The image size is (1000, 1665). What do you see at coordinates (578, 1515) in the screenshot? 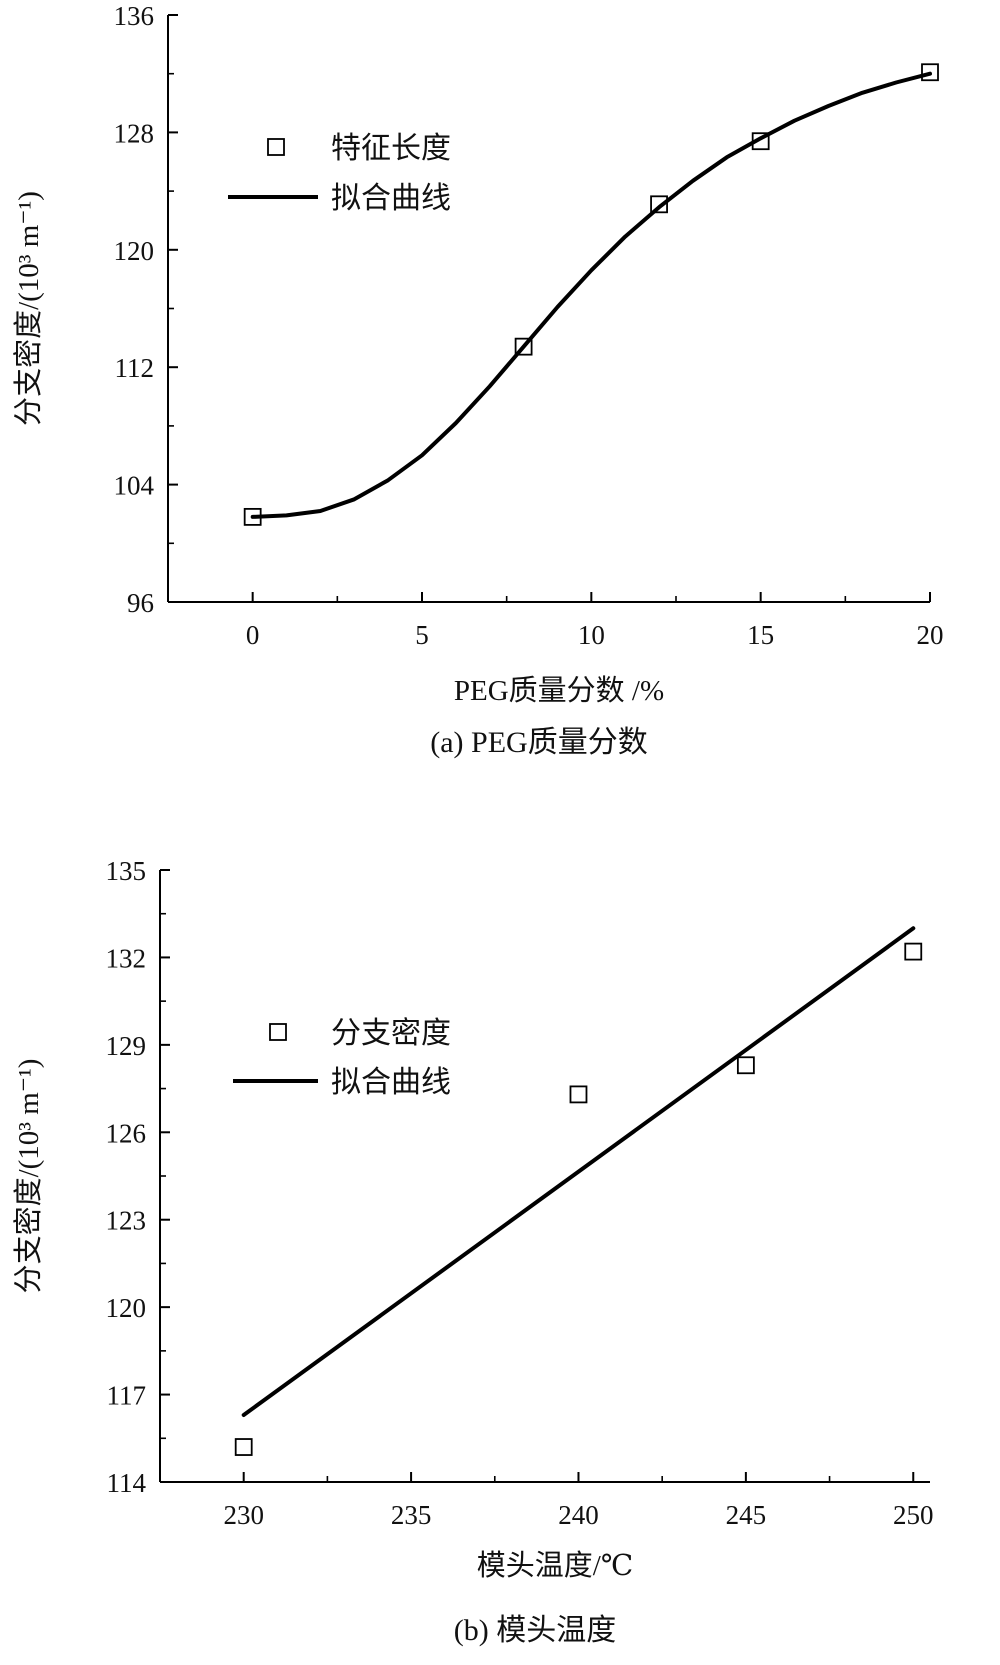
I see `x-tick-label: 240` at bounding box center [578, 1515].